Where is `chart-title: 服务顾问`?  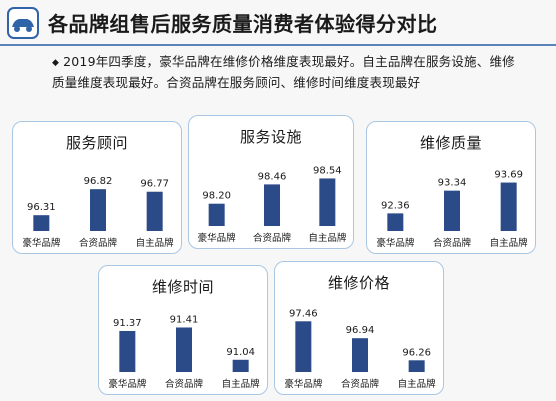
chart-title: 服务顾问 is located at coordinates (96, 143).